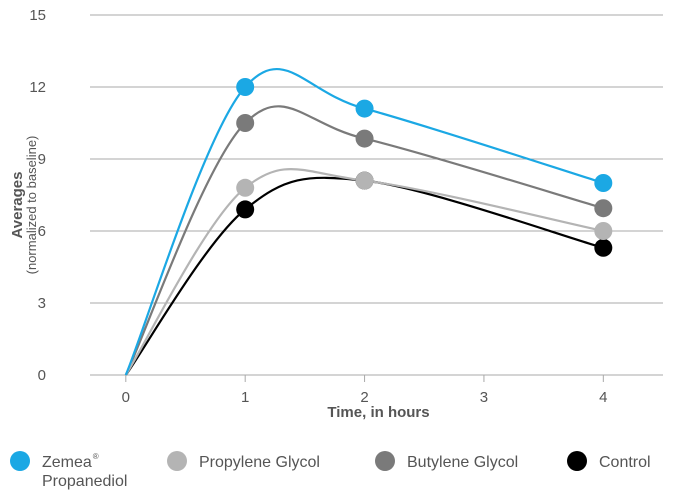 Image resolution: width=675 pixels, height=491 pixels. What do you see at coordinates (17, 205) in the screenshot?
I see `y-axis-title: Averages` at bounding box center [17, 205].